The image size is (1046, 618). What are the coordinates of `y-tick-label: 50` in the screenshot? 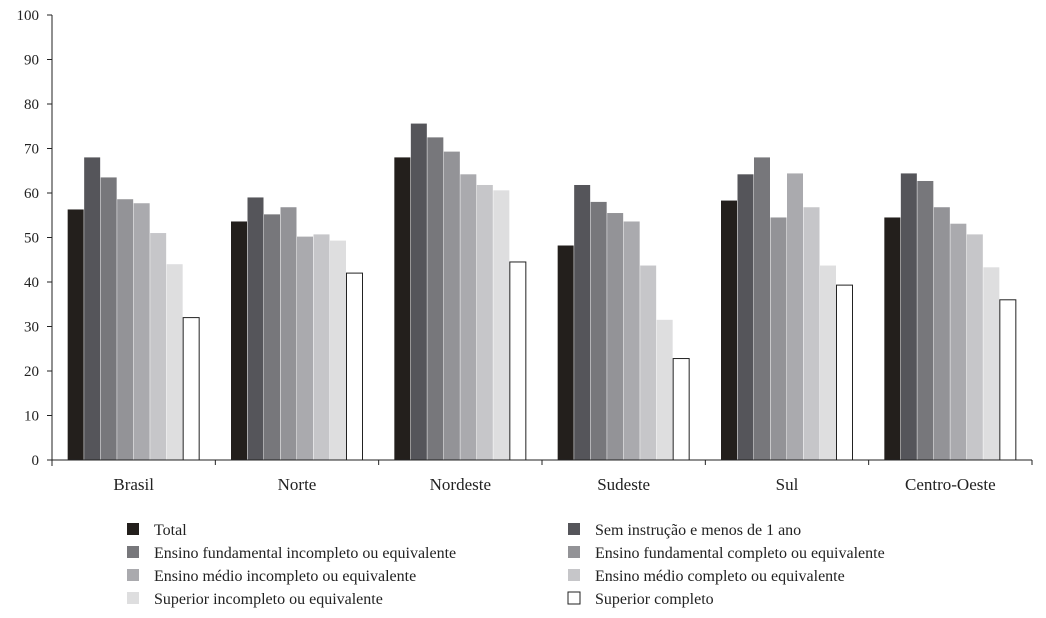 It's located at (31, 239).